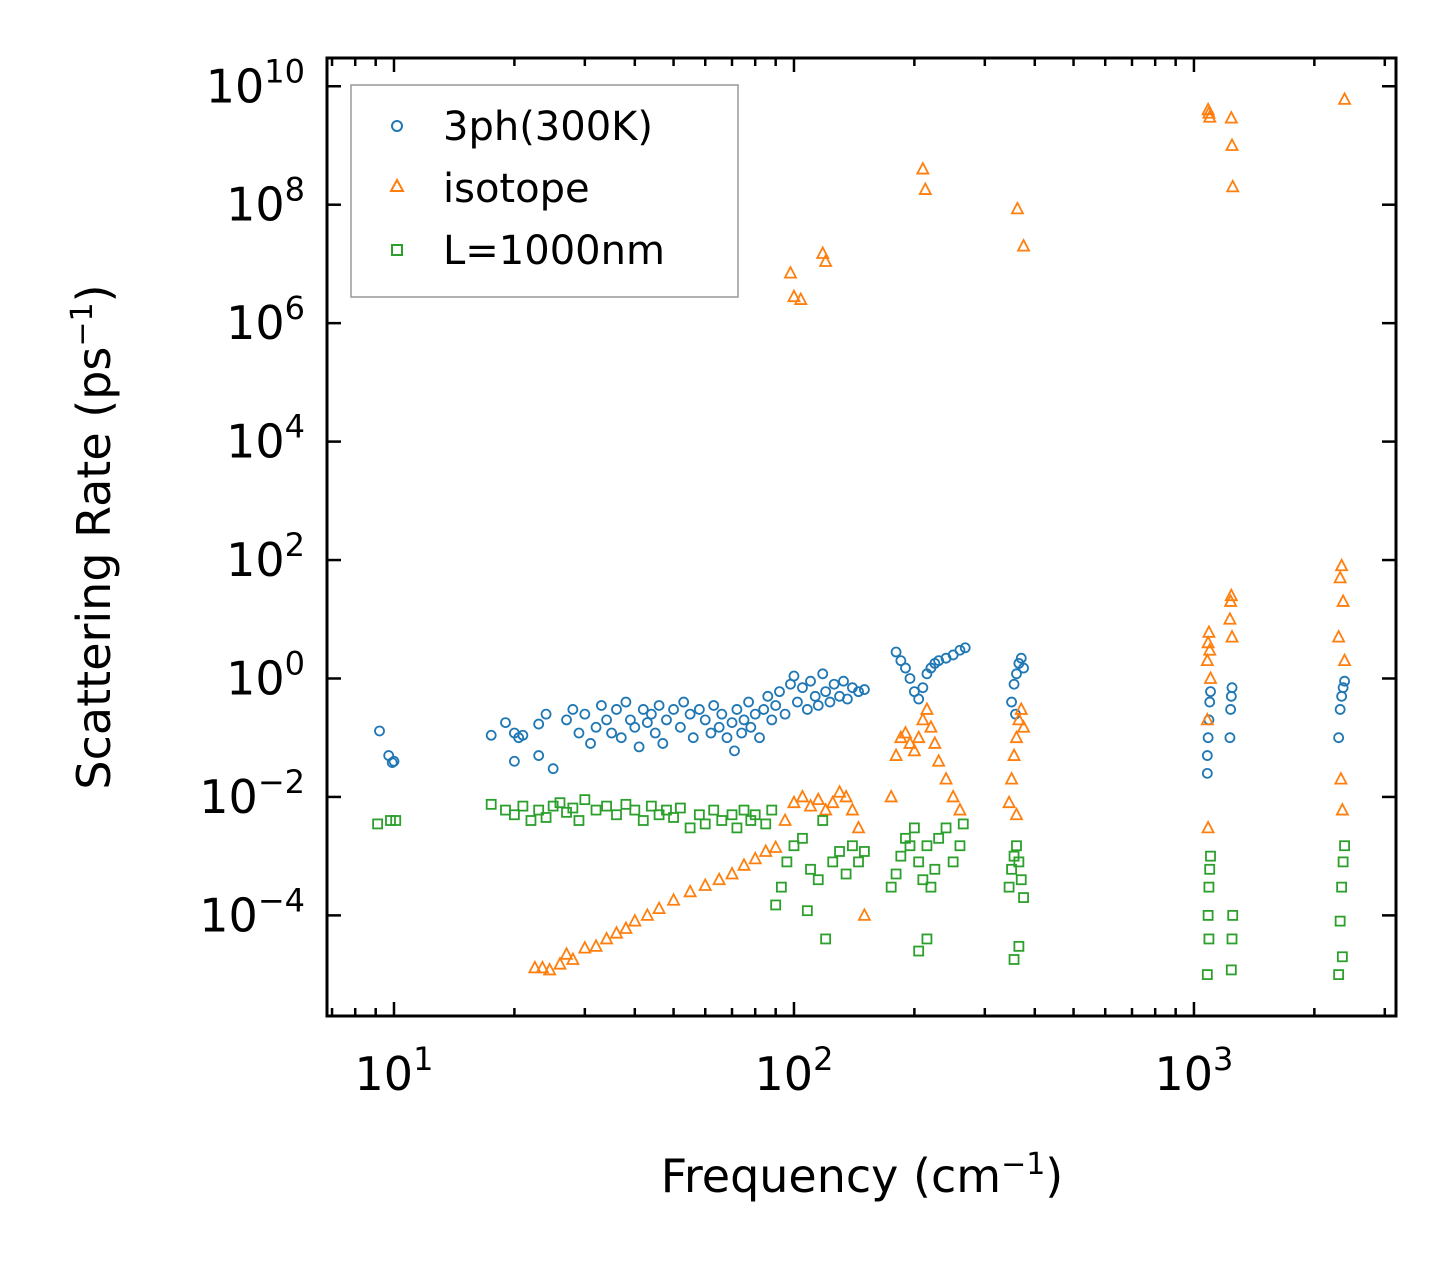 The image size is (1455, 1265). I want to click on y-axis-title: Scattering Rate (ps−1), so click(93, 536).